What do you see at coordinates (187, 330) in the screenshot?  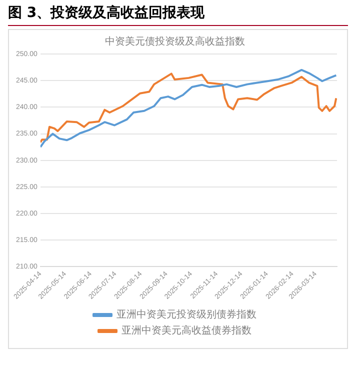 I see `legend-label: 亚洲中资美元高收益债券指数` at bounding box center [187, 330].